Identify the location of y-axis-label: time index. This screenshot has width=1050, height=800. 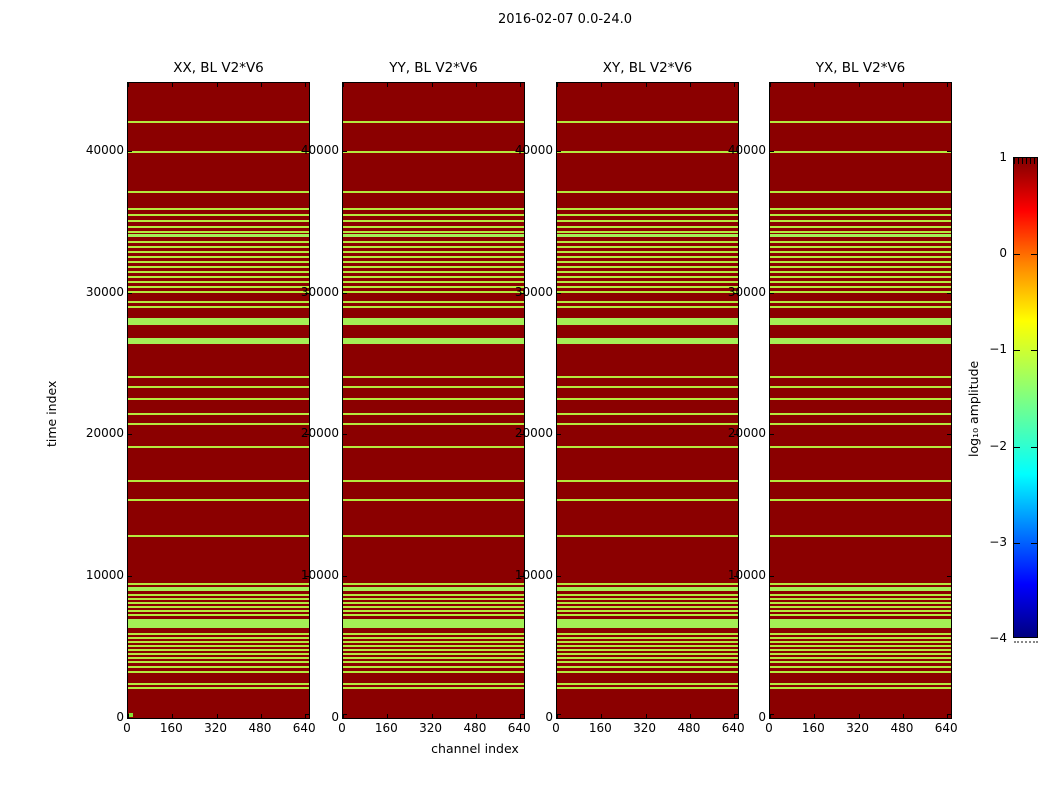
(51, 413).